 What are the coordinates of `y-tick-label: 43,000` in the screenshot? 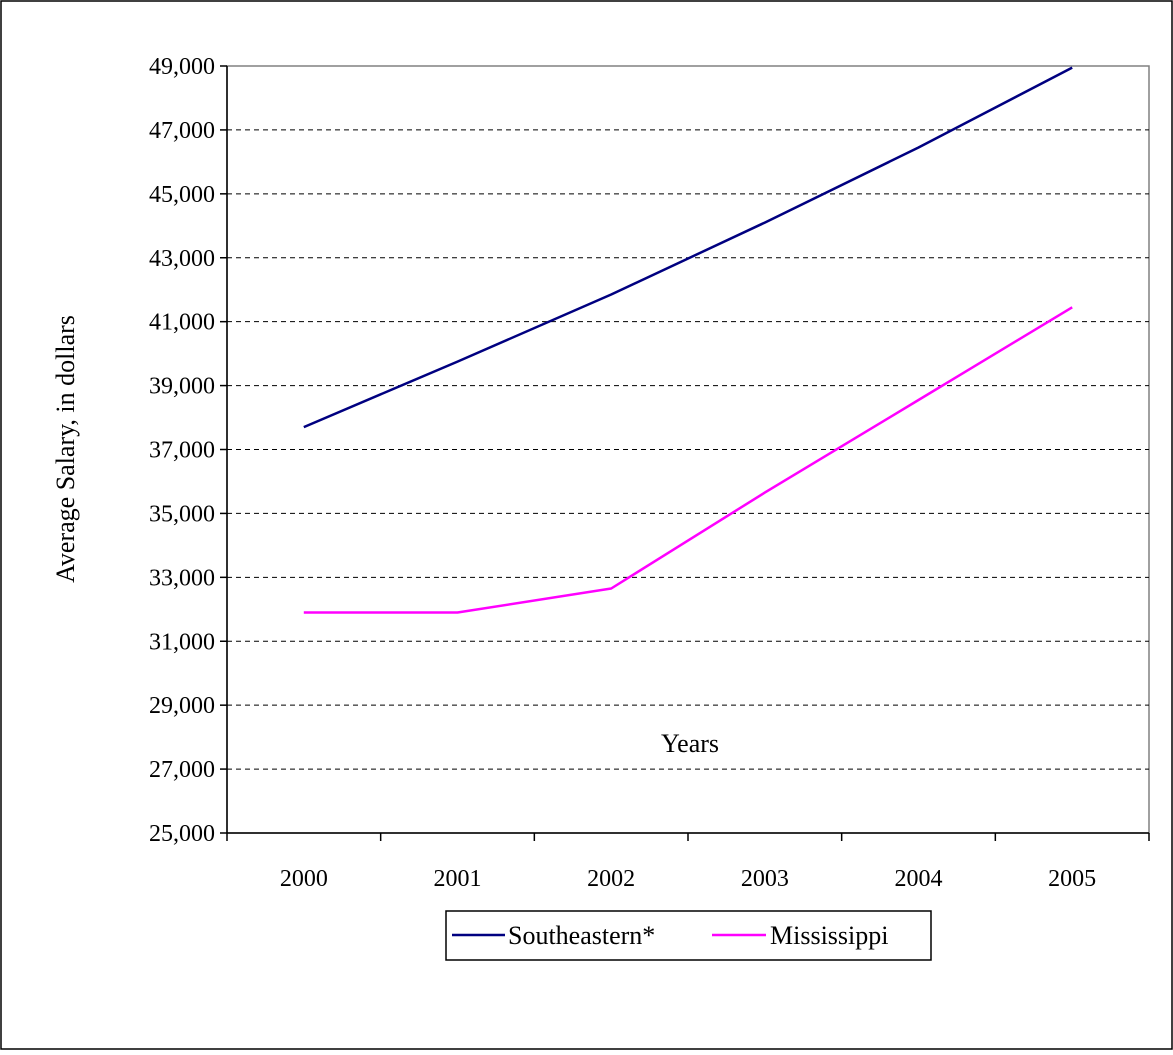 It's located at (182, 259).